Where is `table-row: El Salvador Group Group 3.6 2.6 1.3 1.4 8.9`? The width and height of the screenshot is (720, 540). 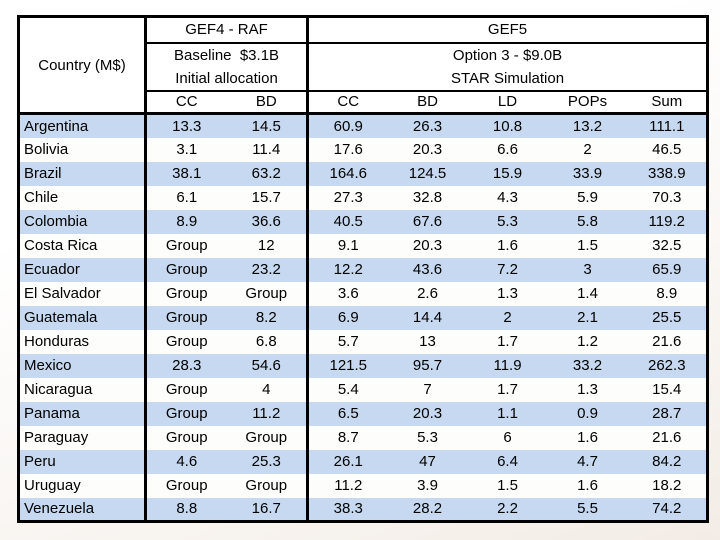 table-row: El Salvador Group Group 3.6 2.6 1.3 1.4 8.9 is located at coordinates (363, 293).